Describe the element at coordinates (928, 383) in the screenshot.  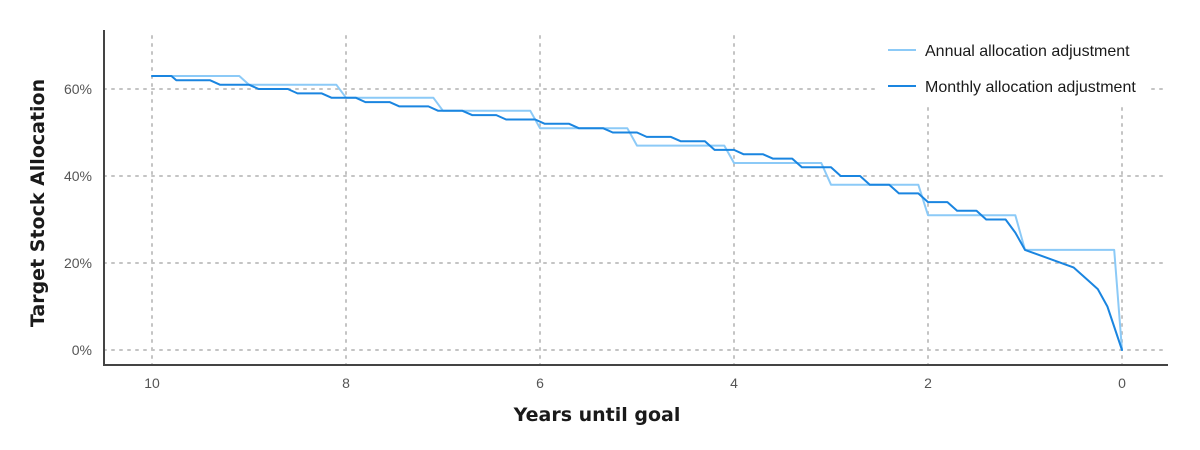
I see `x-tick-label: 2` at that location.